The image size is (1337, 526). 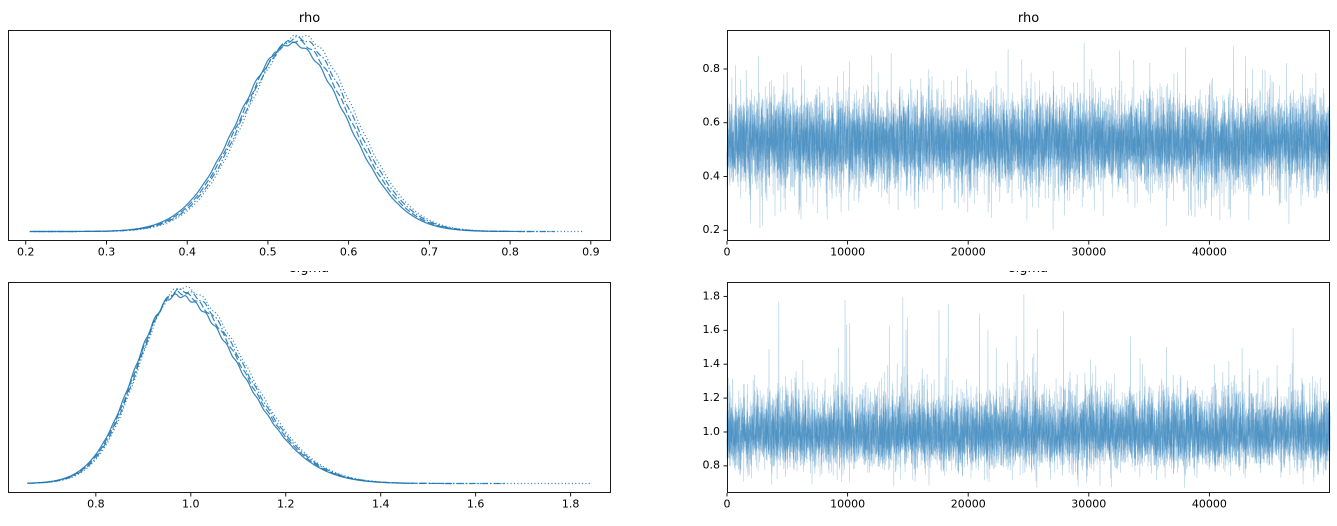 What do you see at coordinates (1028, 18) in the screenshot?
I see `rho-trace-title: rho` at bounding box center [1028, 18].